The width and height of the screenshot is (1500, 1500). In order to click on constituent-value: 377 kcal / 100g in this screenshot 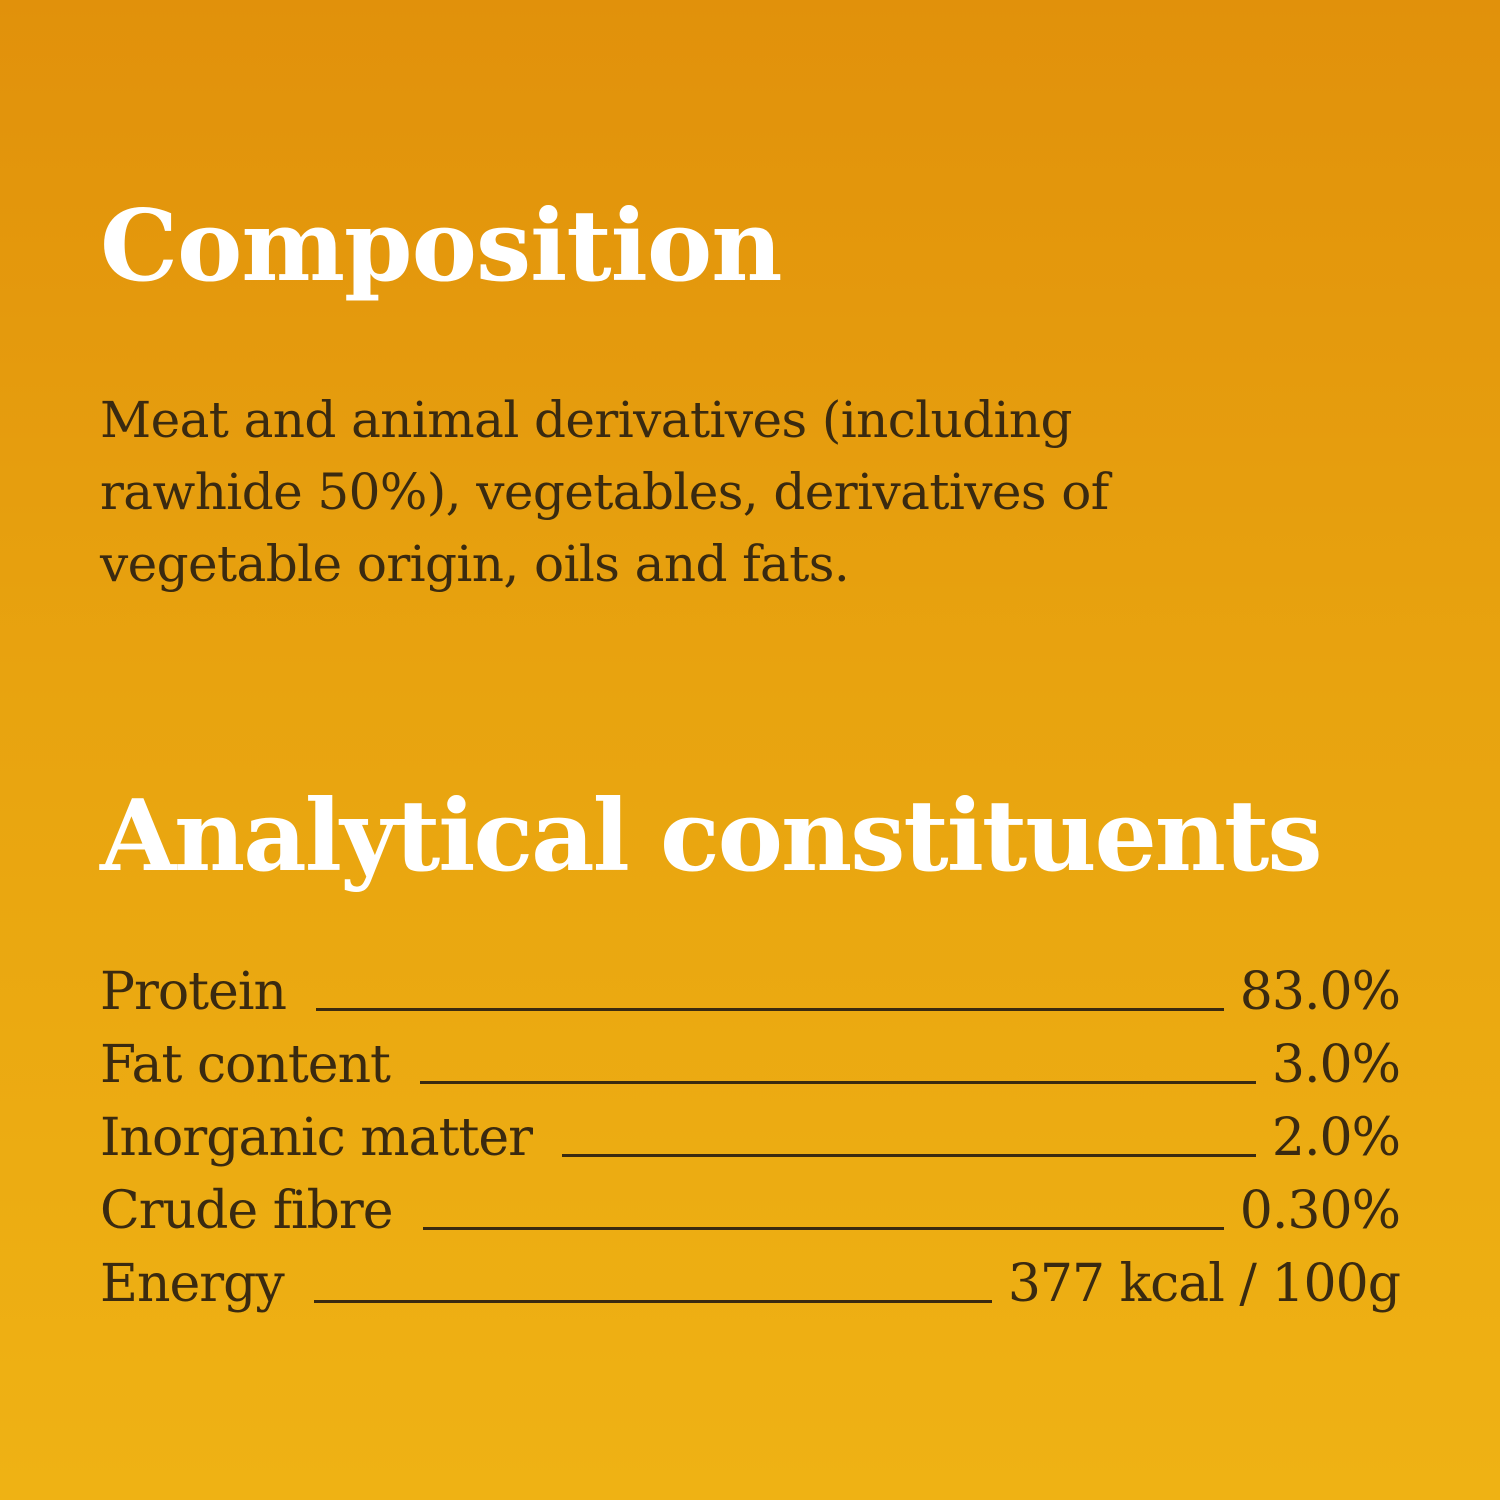, I will do `click(1204, 1284)`.